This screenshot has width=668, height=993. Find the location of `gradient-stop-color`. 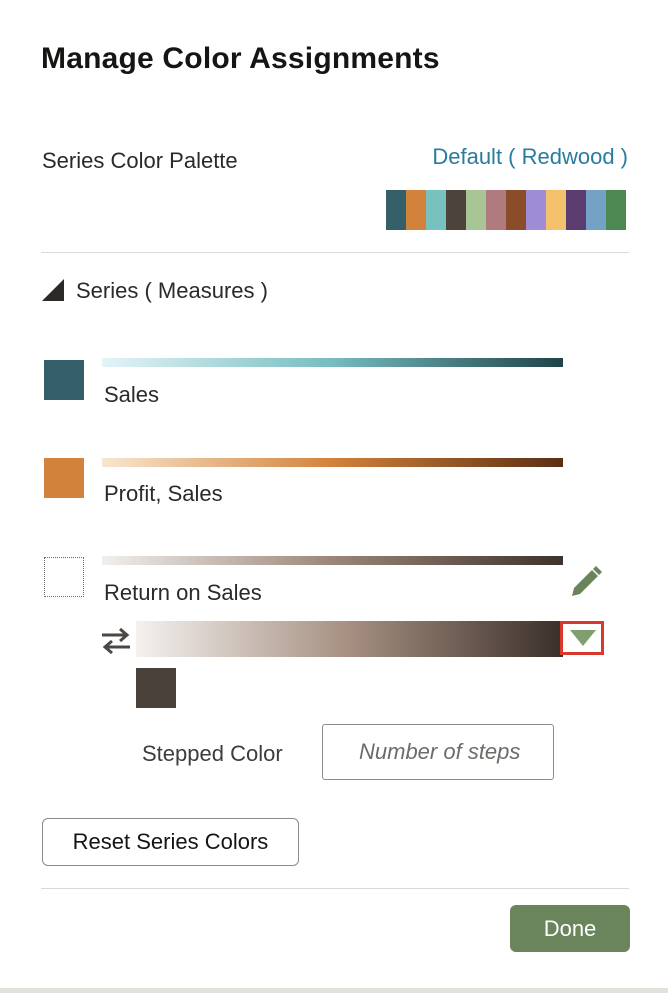

gradient-stop-color is located at coordinates (156, 688).